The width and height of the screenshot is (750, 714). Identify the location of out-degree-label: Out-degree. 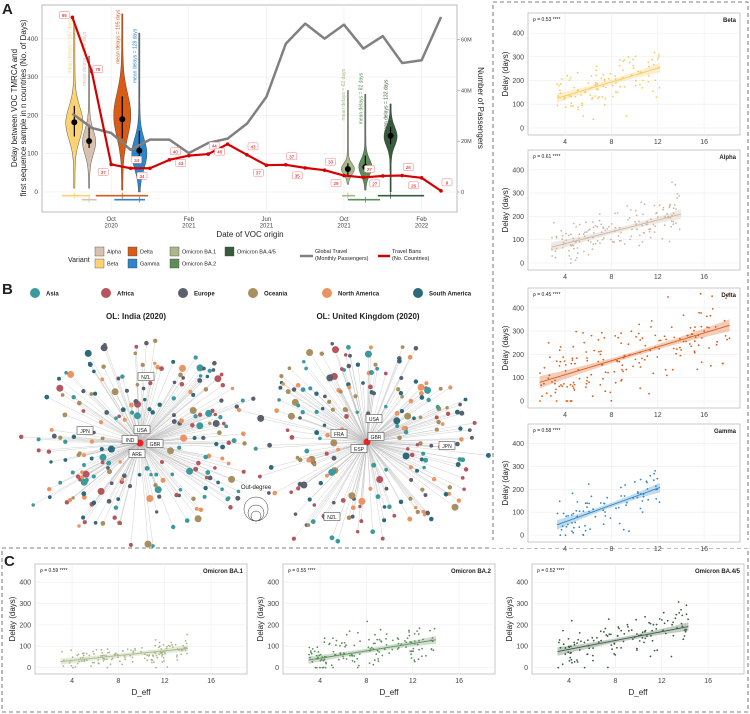
(256, 488).